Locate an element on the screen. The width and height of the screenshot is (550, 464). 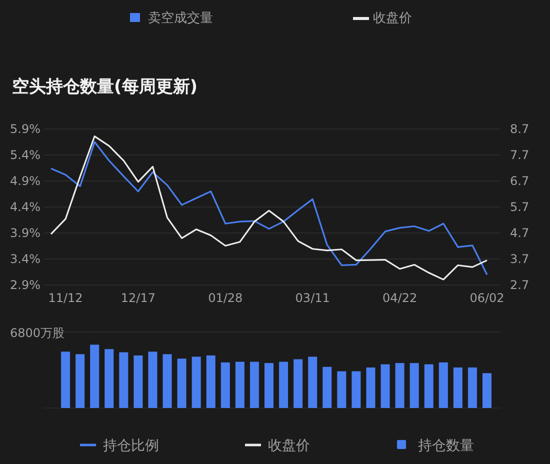
y2-tick-label: 6.7 is located at coordinates (520, 181).